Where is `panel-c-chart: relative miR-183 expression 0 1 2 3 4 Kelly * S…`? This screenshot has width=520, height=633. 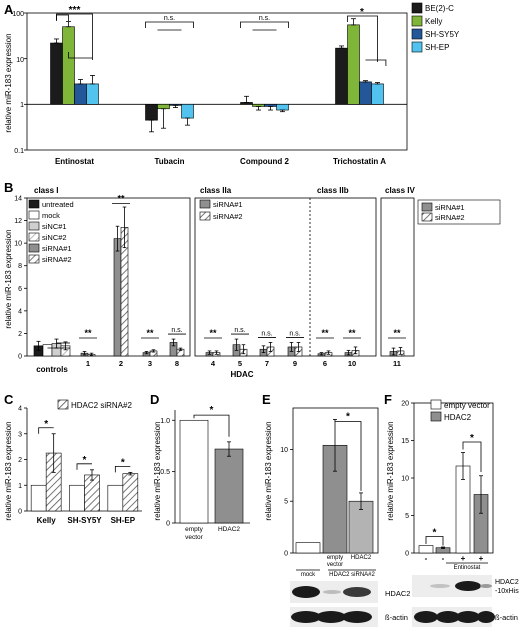
panel-c-chart: relative miR-183 expression 0 1 2 3 4 Kelly * S… is located at coordinates (73, 462).